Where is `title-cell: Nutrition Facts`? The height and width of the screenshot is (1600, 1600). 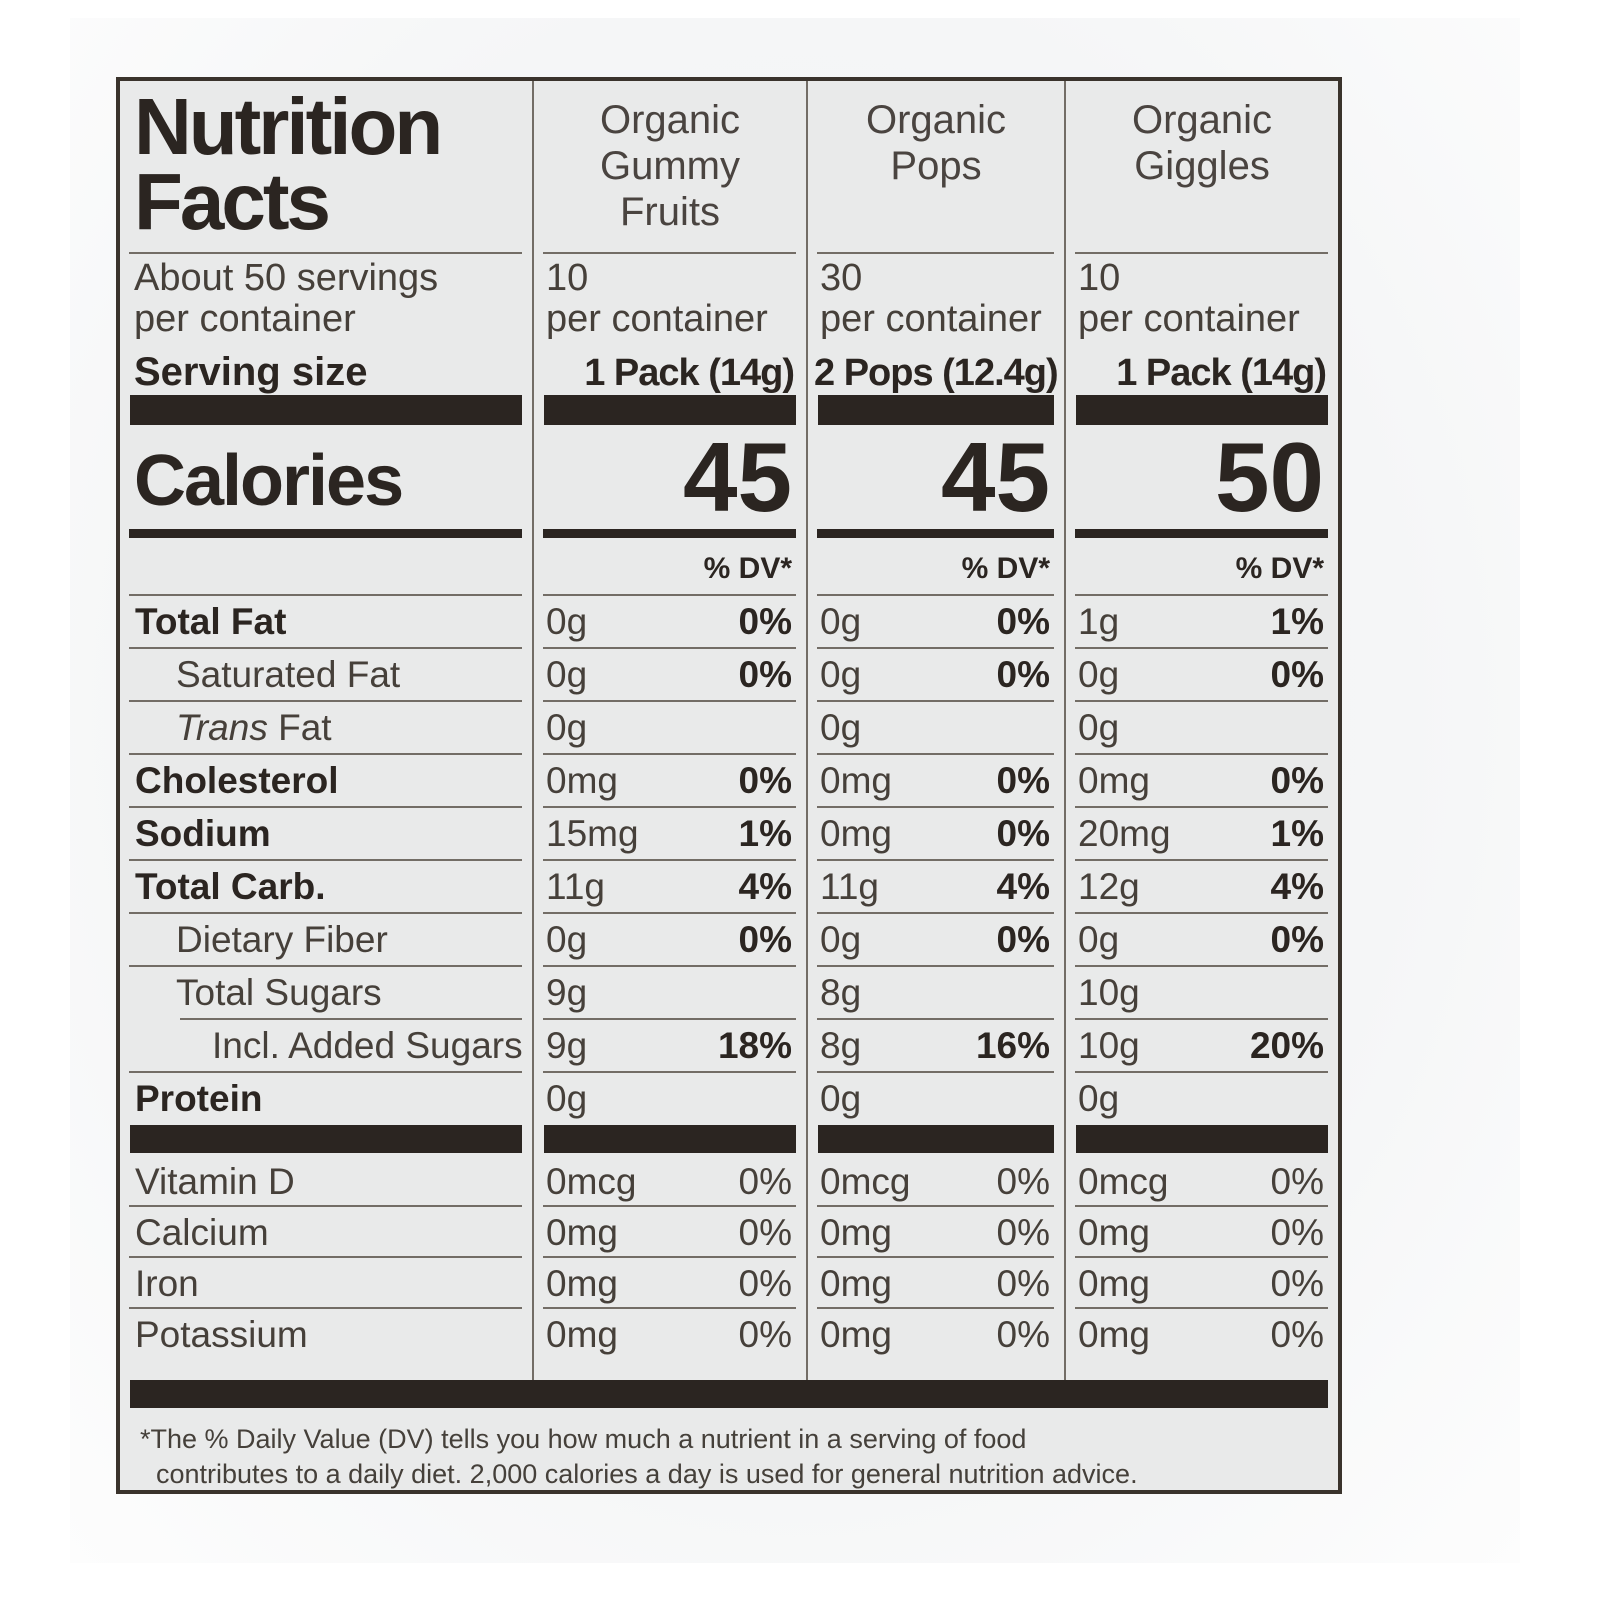 title-cell: Nutrition Facts is located at coordinates (326, 166).